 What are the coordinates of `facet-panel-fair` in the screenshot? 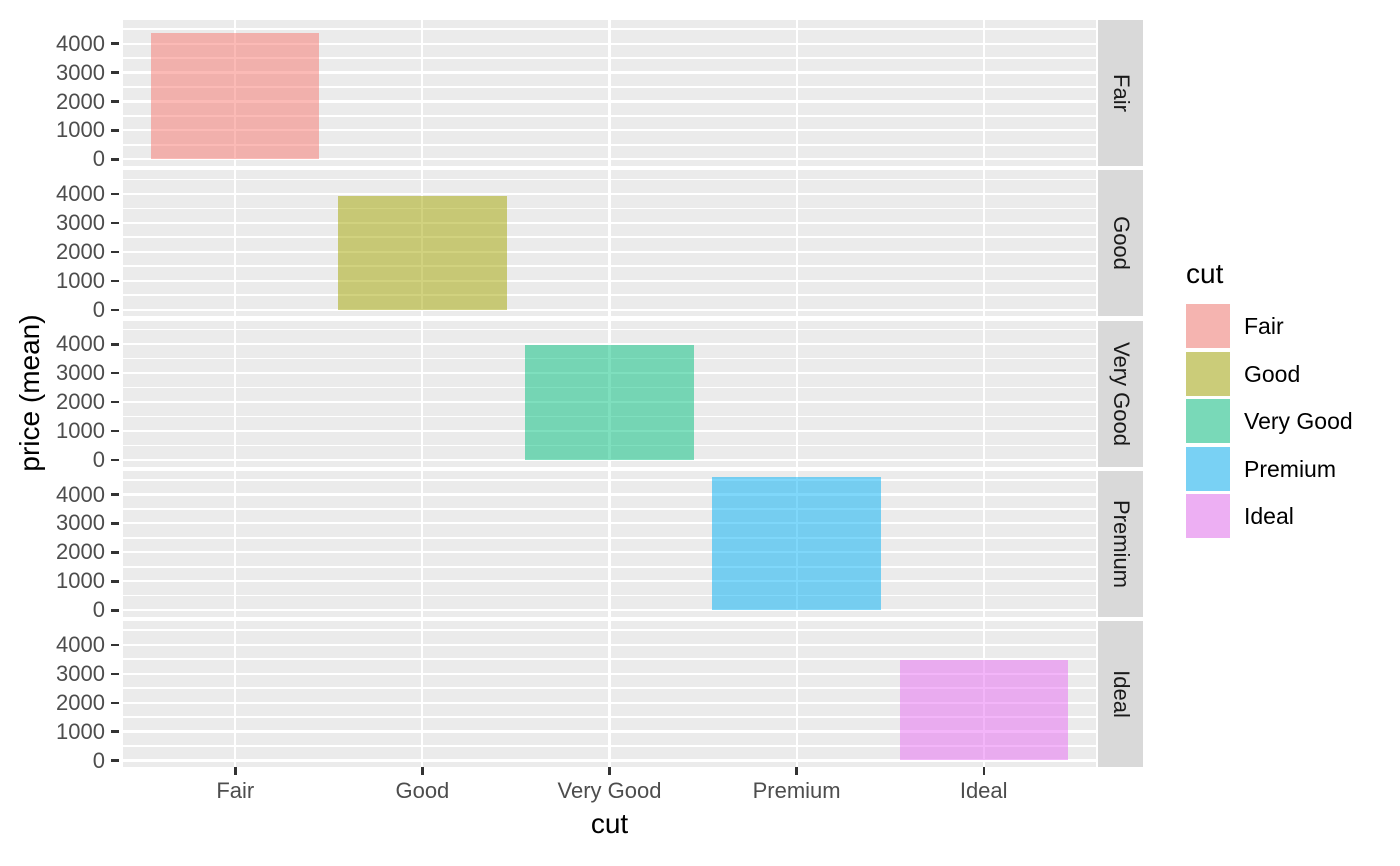 It's located at (609, 93).